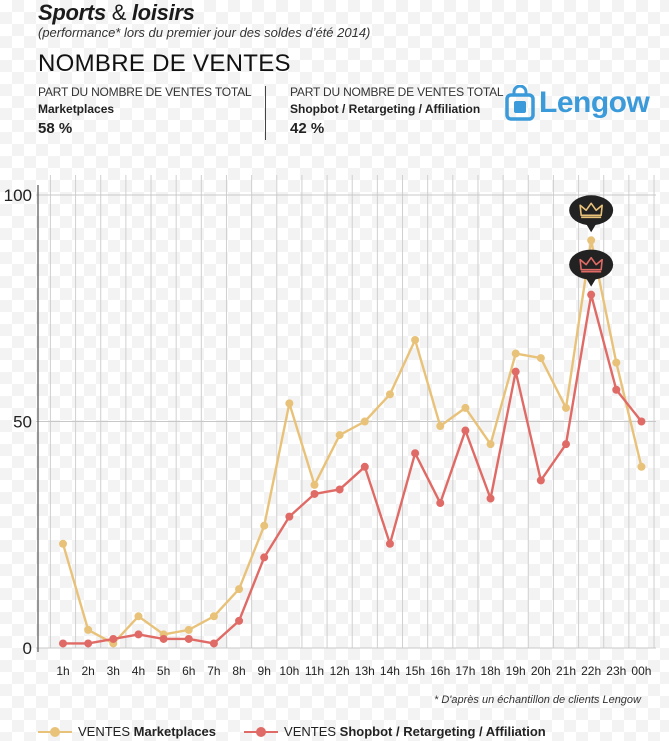  What do you see at coordinates (641, 671) in the screenshot?
I see `x-tick-label: 00h` at bounding box center [641, 671].